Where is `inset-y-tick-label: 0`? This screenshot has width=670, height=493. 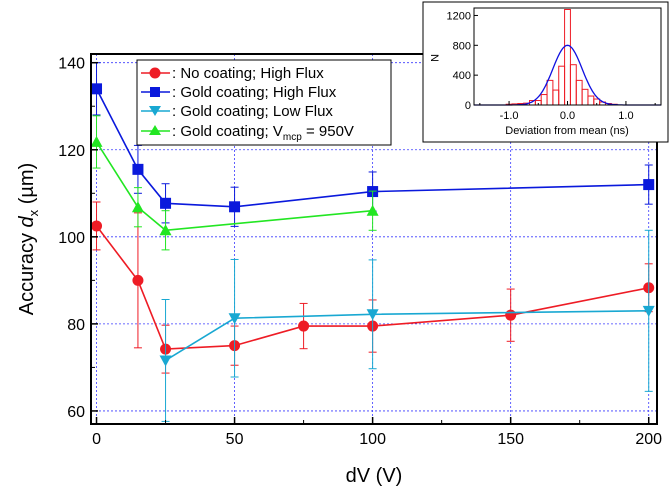 inset-y-tick-label: 0 is located at coordinates (468, 106).